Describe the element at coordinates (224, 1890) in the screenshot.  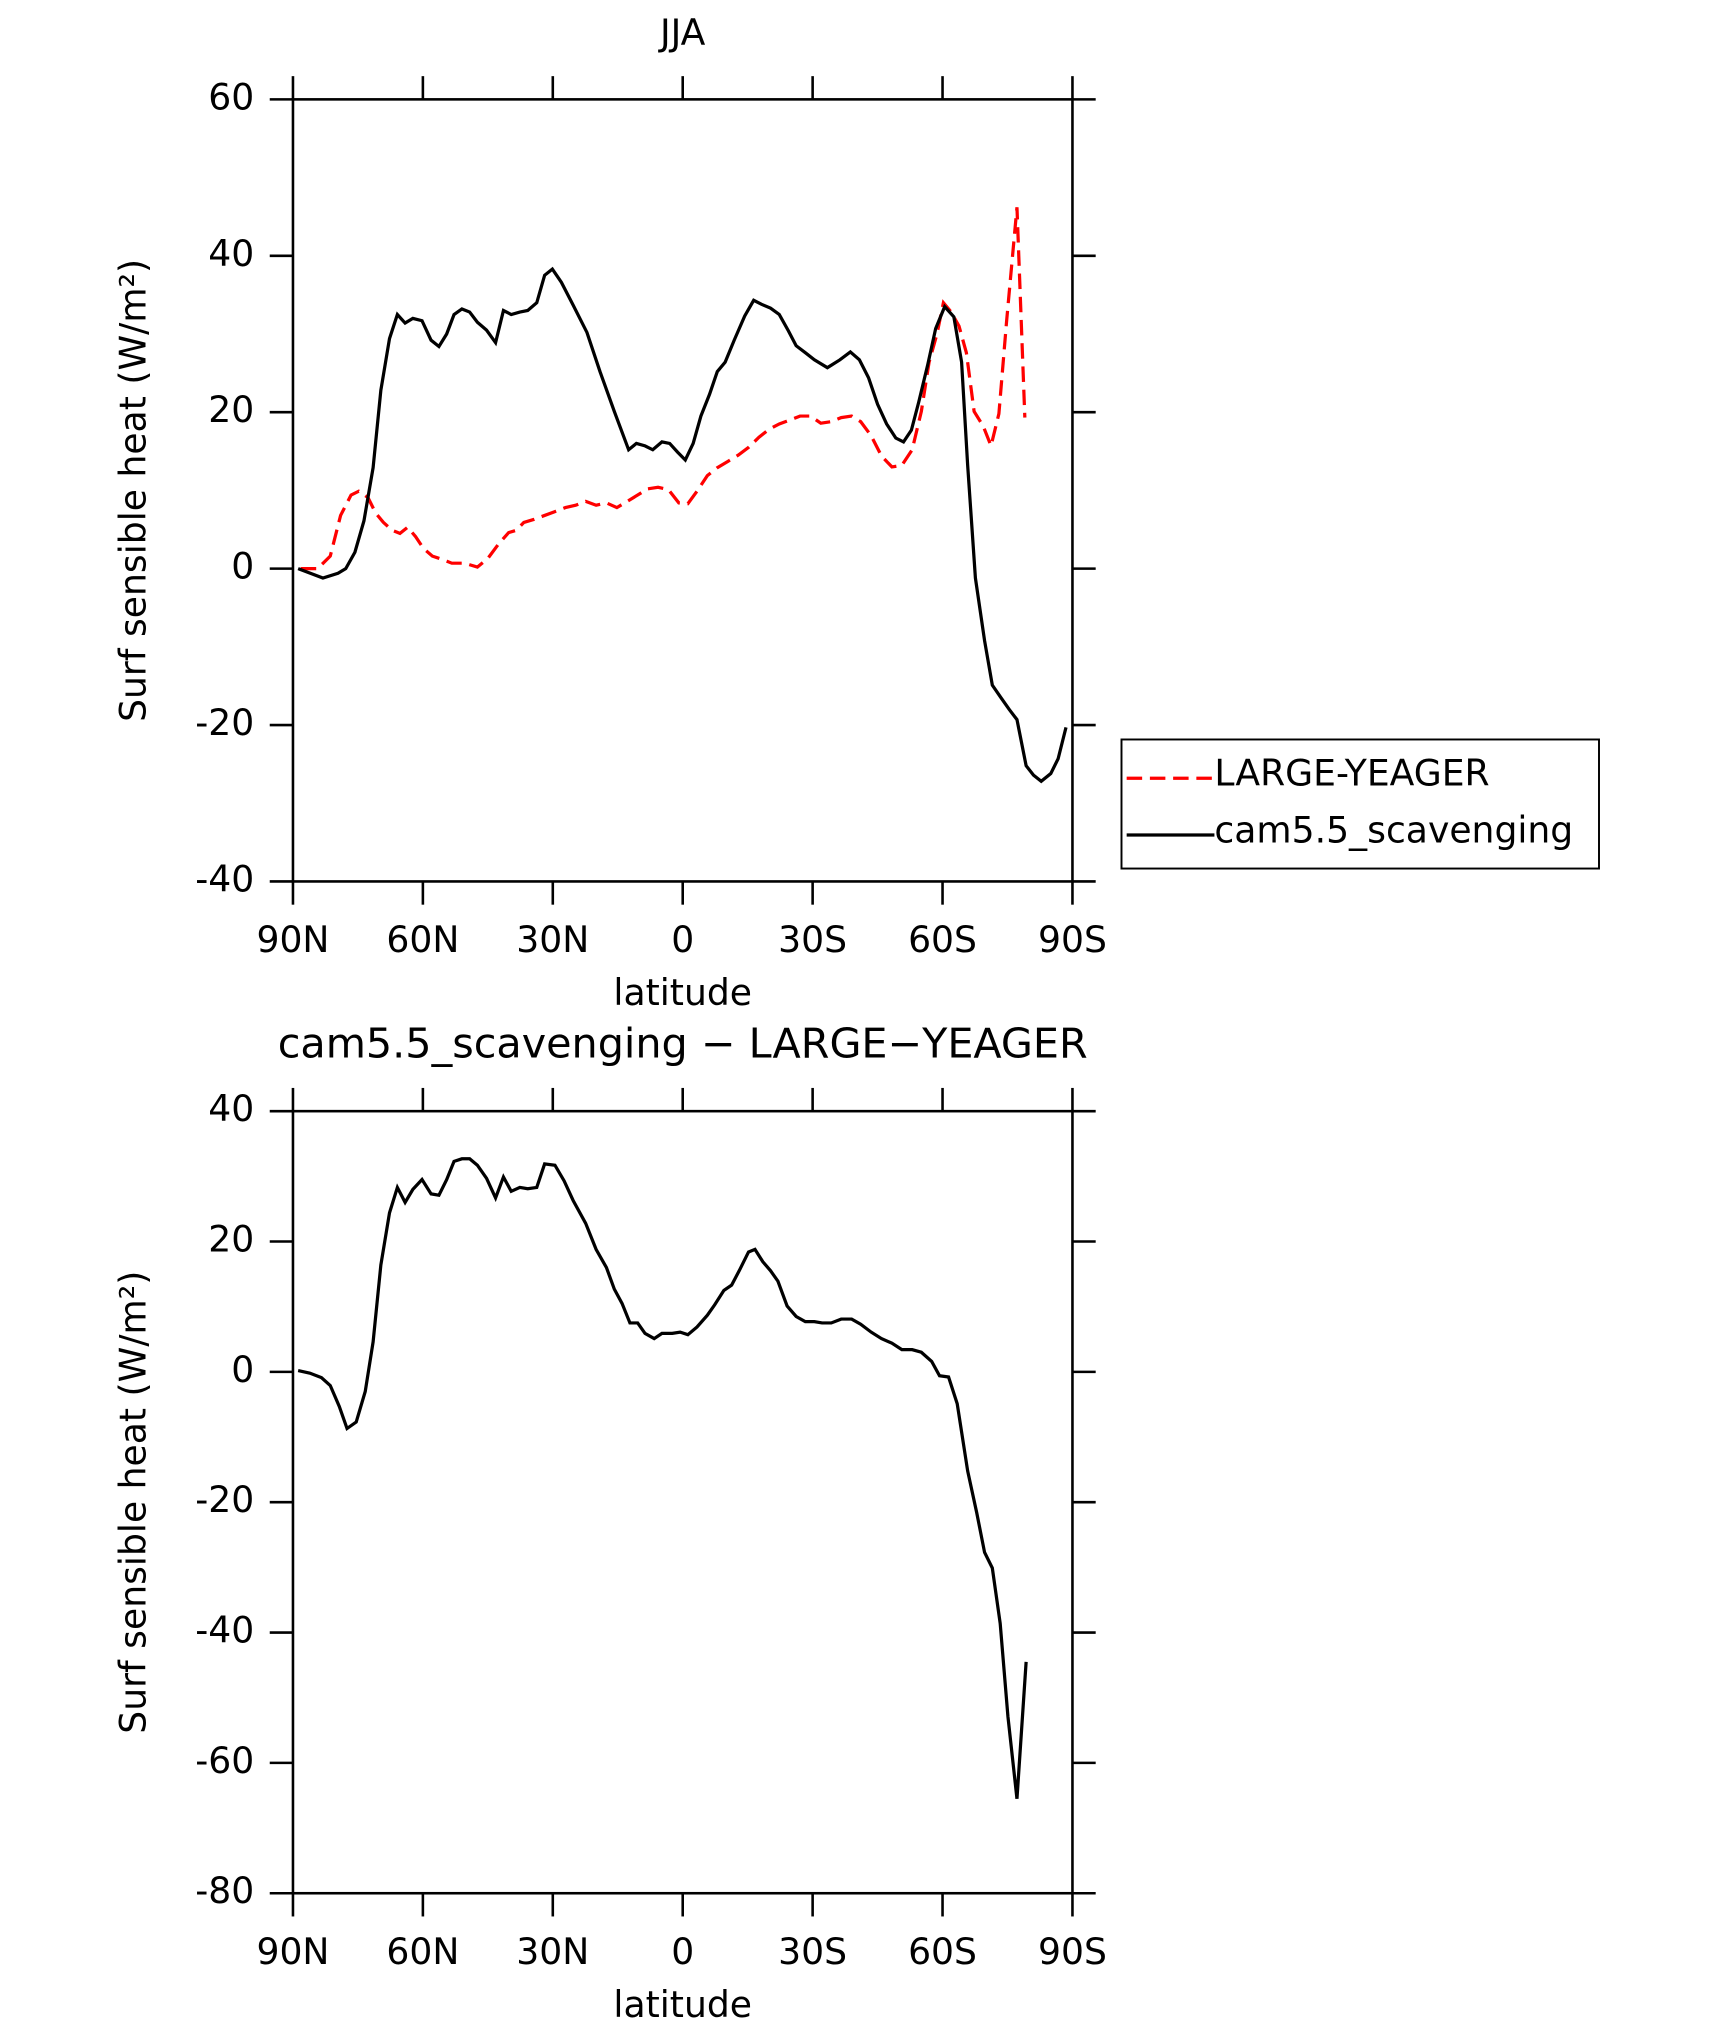
I see `y-tick-label: -80` at that location.